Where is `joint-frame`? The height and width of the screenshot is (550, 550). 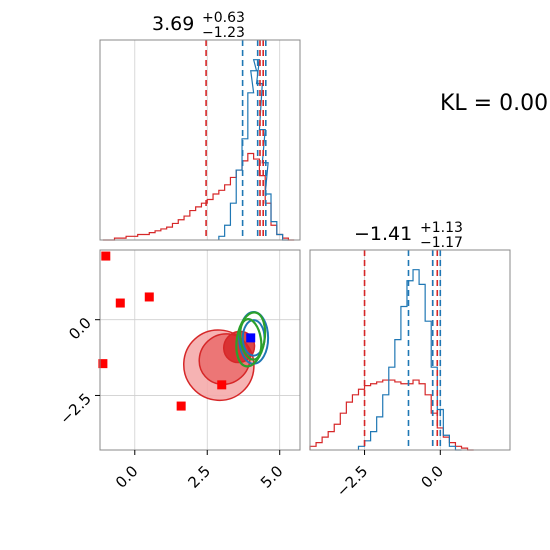 joint-frame is located at coordinates (200, 350).